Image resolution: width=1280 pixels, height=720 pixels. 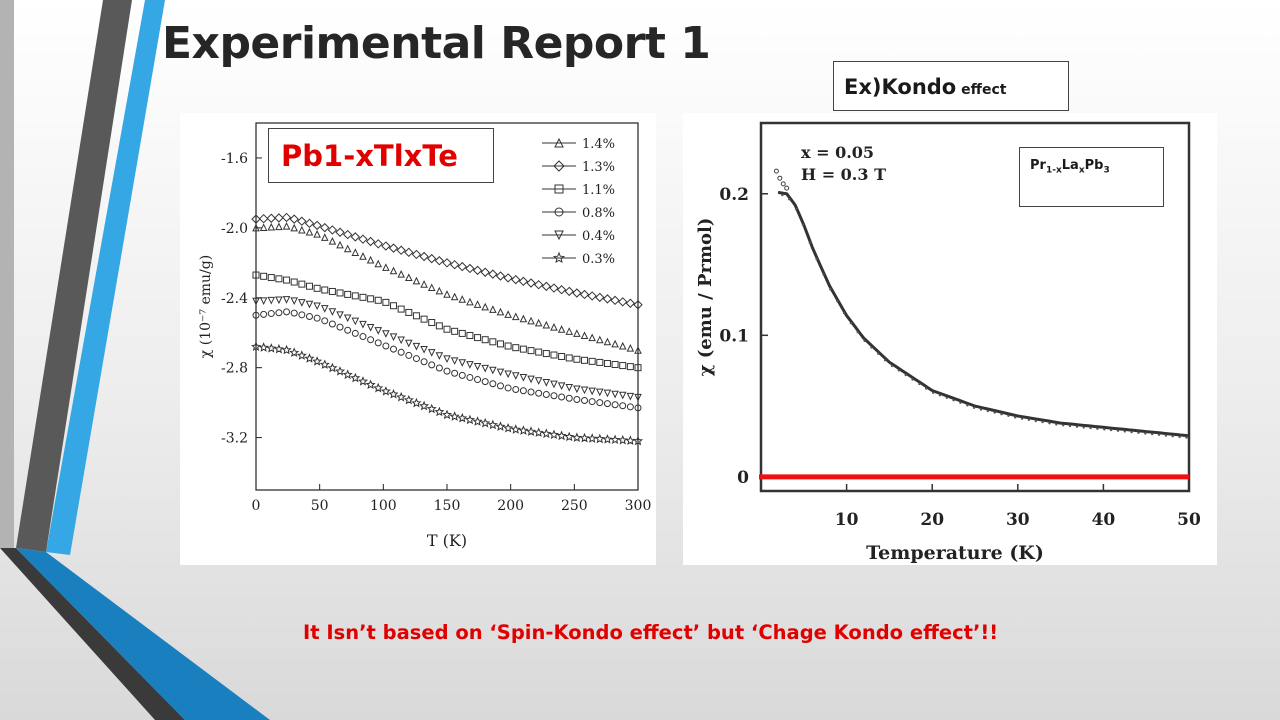 What do you see at coordinates (776, 171) in the screenshot?
I see `data-point-low-temp` at bounding box center [776, 171].